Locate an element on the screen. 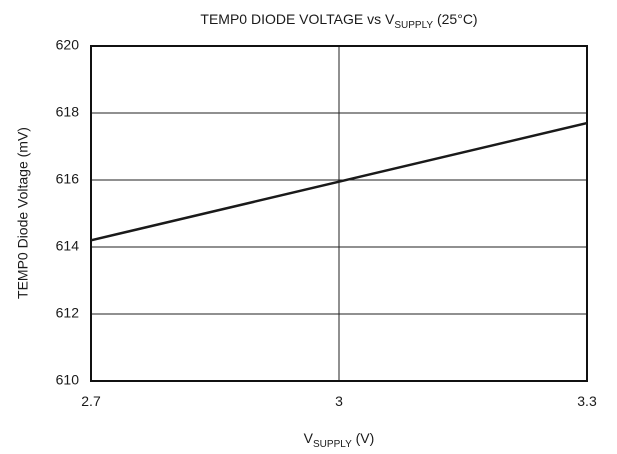  y-tick-label: 618 is located at coordinates (68, 112).